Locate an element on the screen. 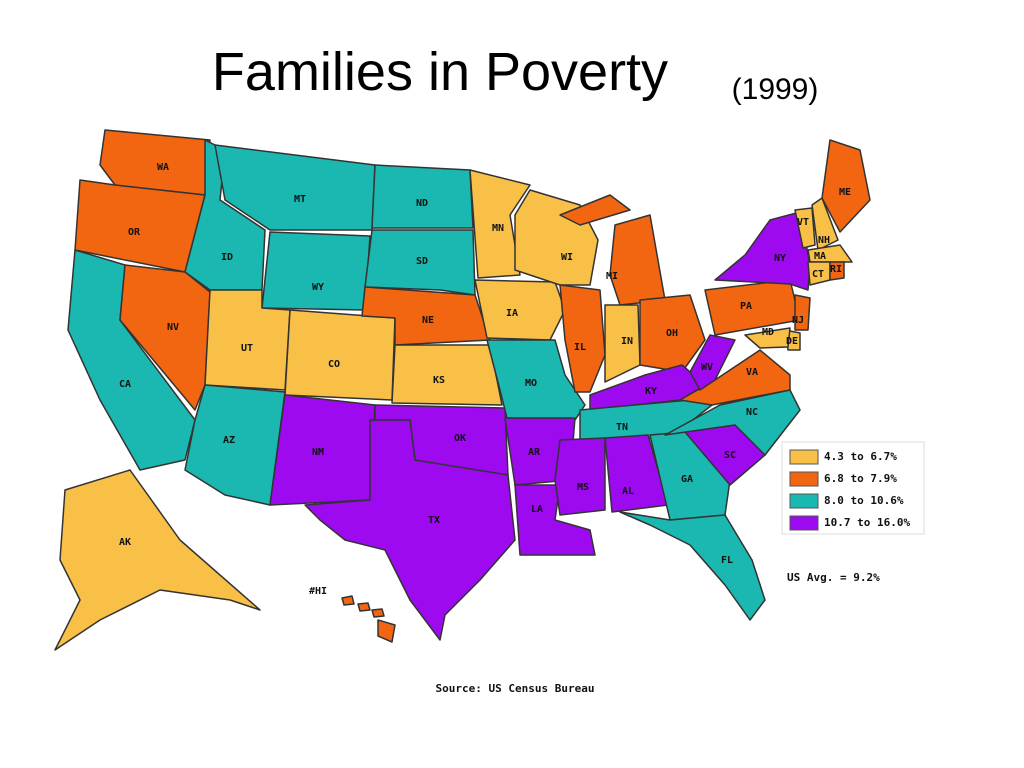 Image resolution: width=1024 pixels, height=768 pixels. average-note: US Avg. = 9.2% is located at coordinates (833, 577).